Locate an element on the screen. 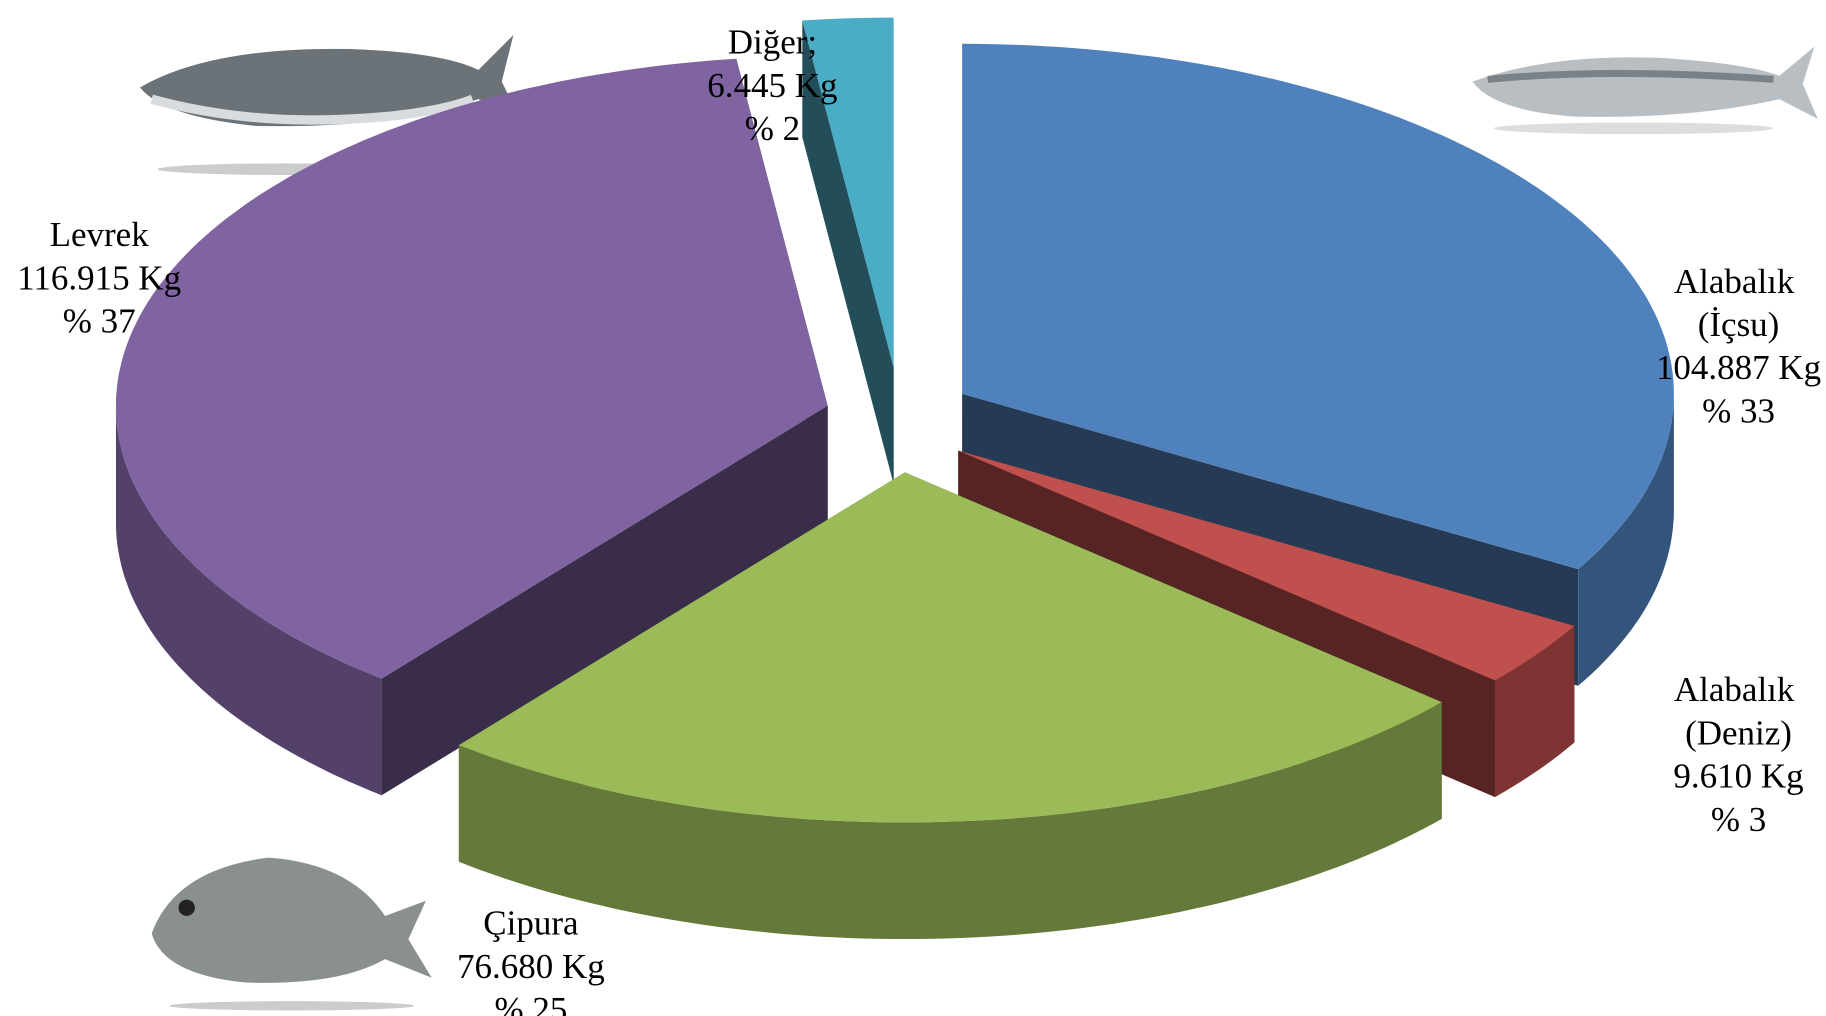 Image resolution: width=1826 pixels, height=1016 pixels. slice is located at coordinates (848, 251).